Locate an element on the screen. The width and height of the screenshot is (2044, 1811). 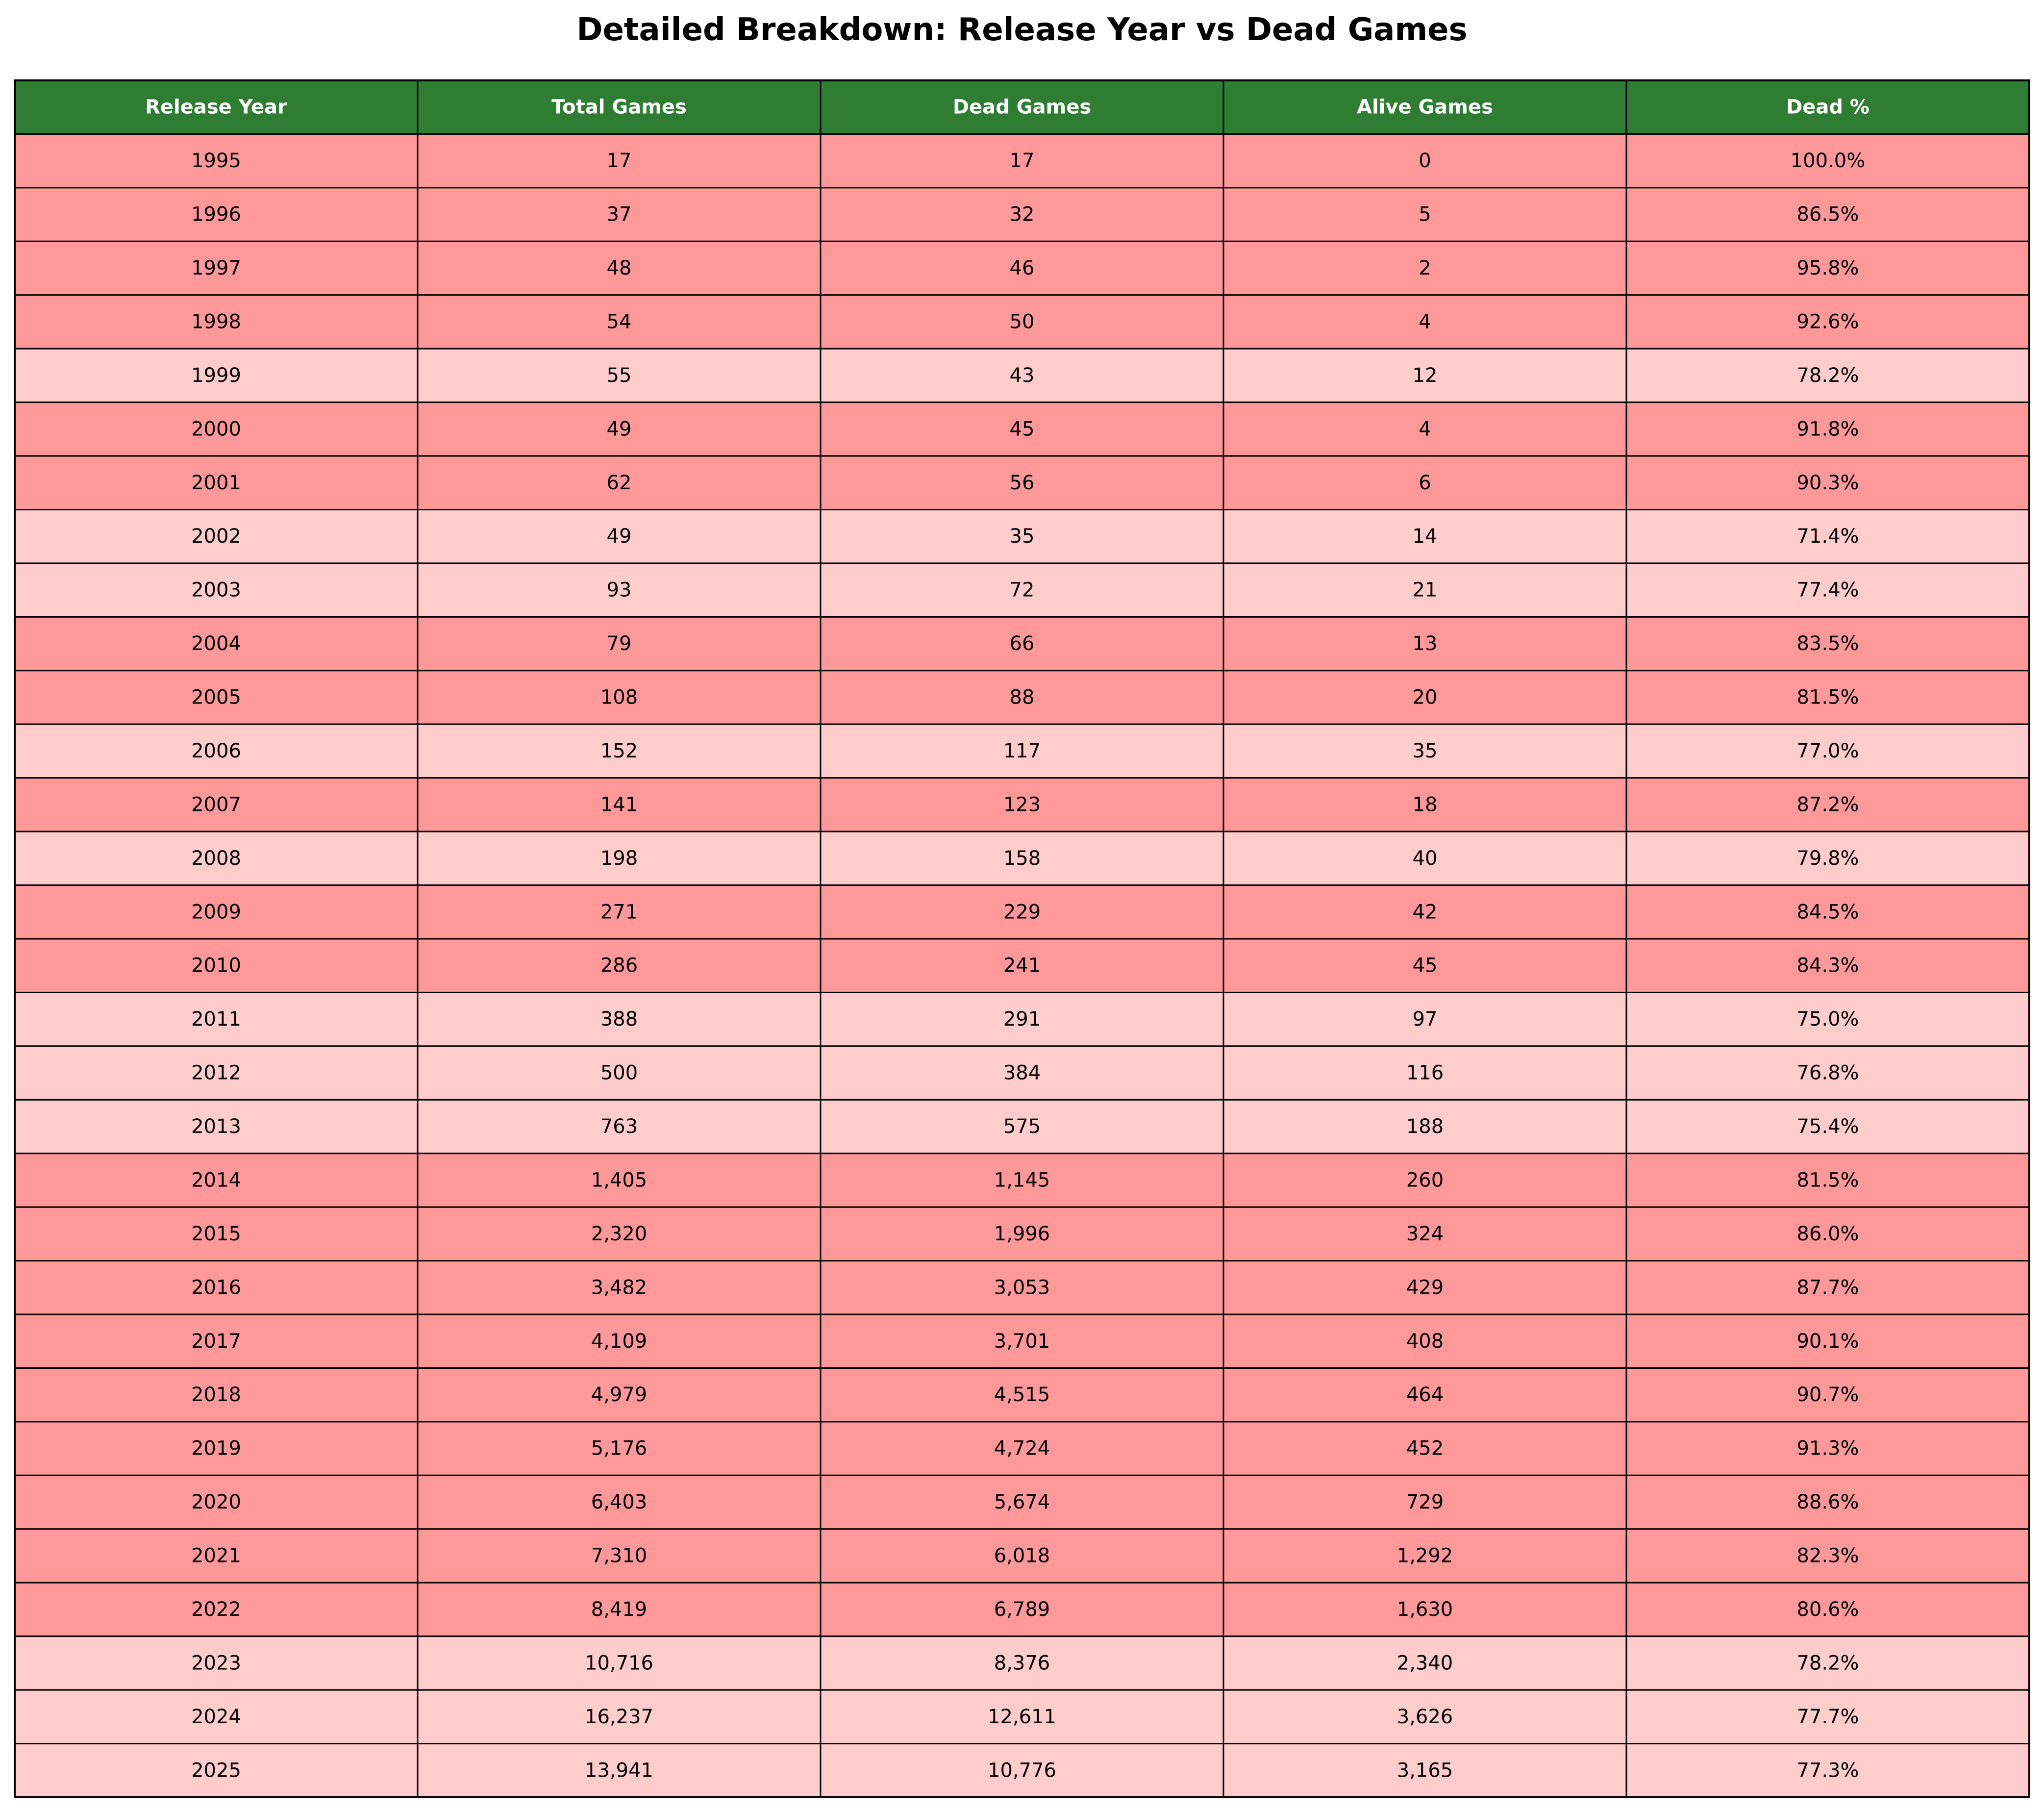
cell-value: 241 is located at coordinates (1022, 966).